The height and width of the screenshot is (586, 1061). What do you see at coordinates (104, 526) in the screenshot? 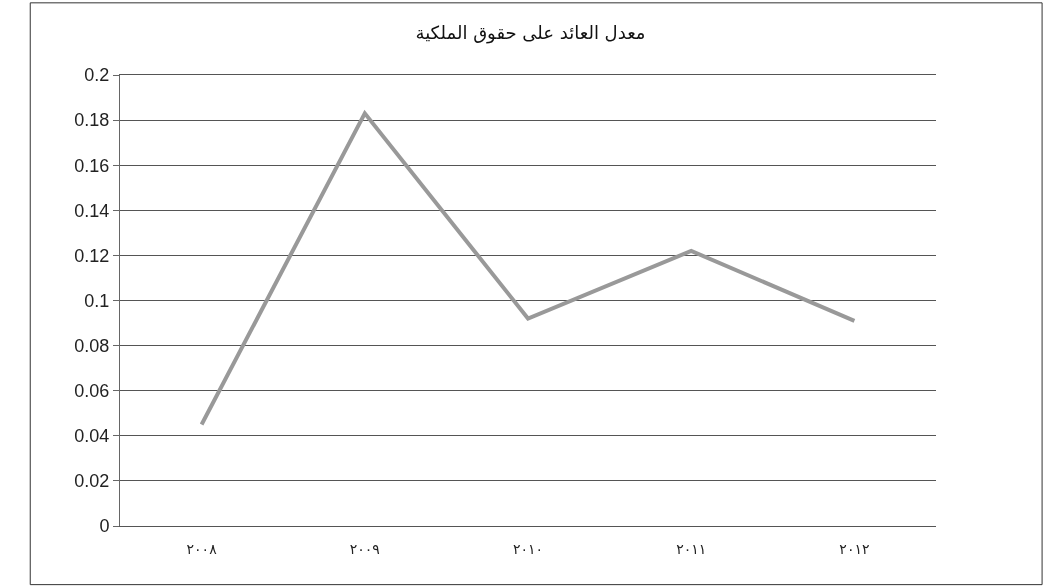
I see `y-tick-label: 0` at bounding box center [104, 526].